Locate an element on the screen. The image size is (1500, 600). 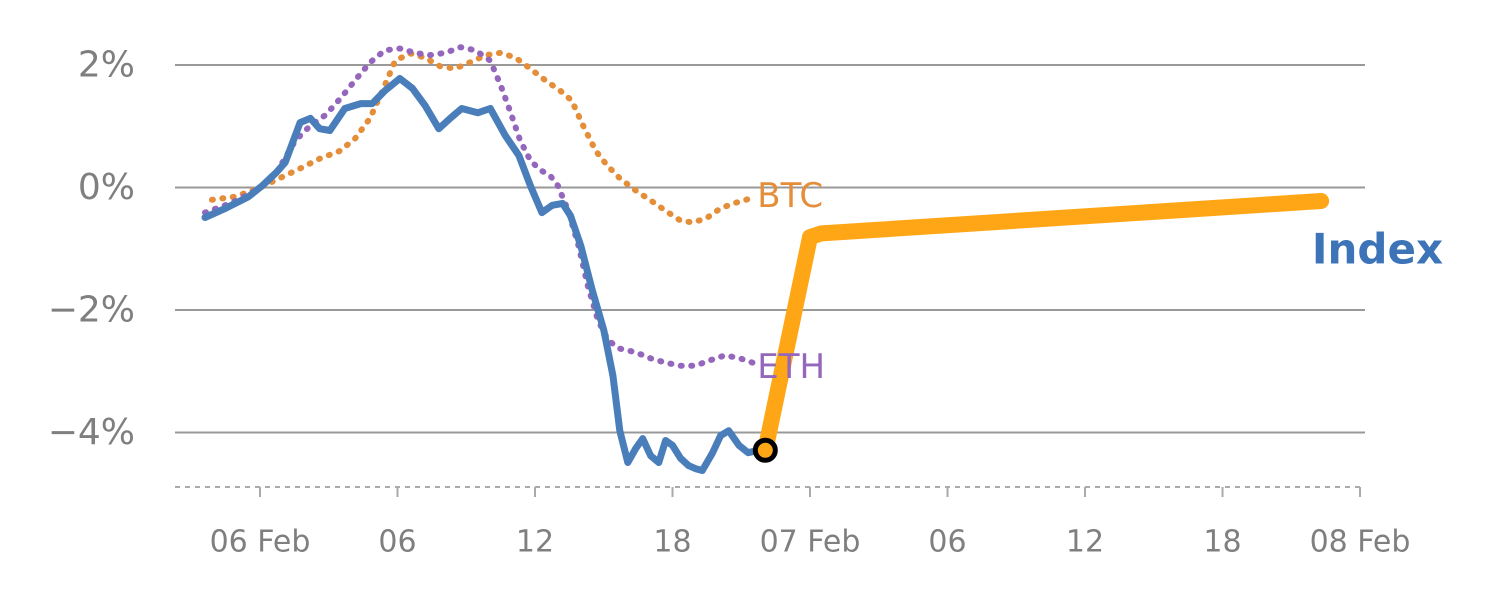
x-tick-label: 07 Feb is located at coordinates (810, 542).